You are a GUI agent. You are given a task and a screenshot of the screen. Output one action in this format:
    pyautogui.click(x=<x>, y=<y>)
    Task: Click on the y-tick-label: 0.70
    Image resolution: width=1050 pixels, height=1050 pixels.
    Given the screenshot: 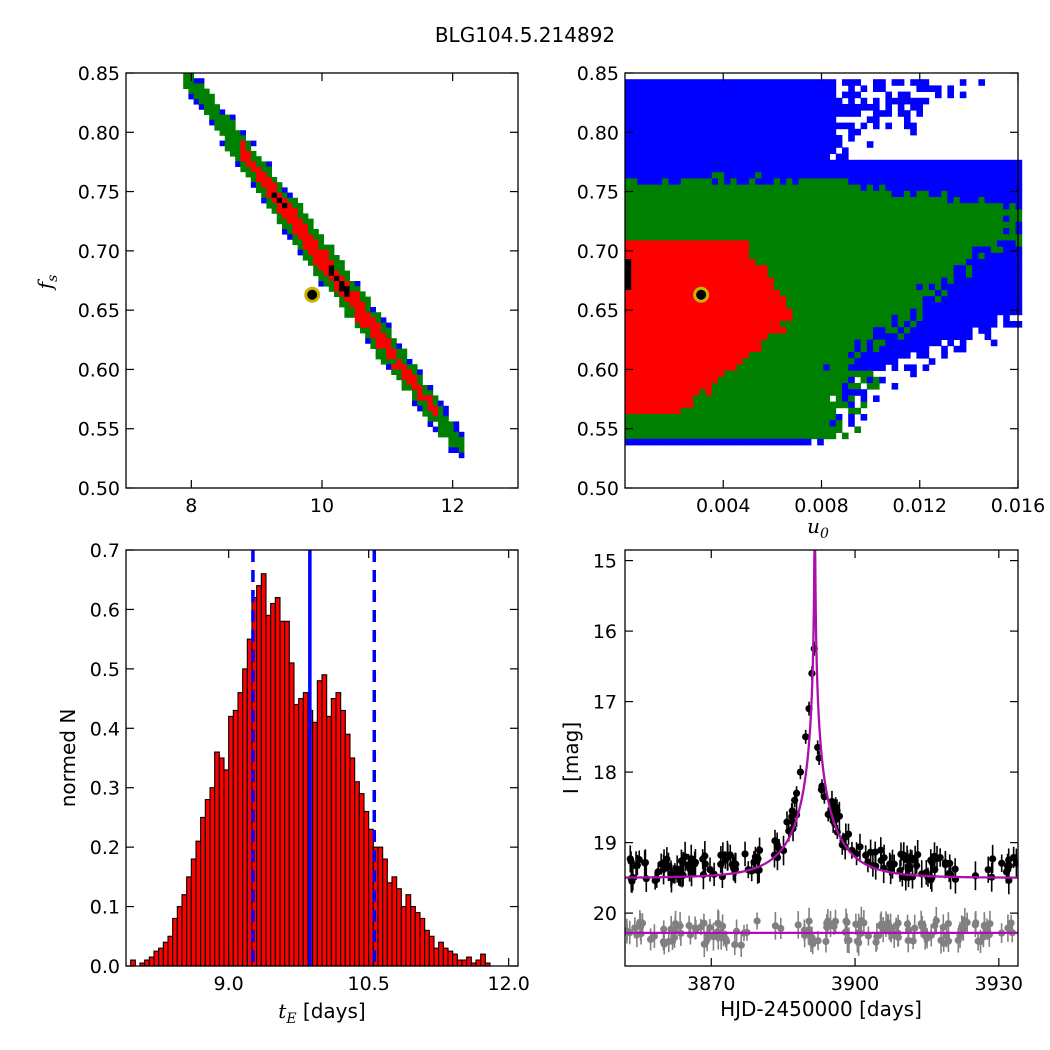 What is the action you would take?
    pyautogui.click(x=598, y=252)
    